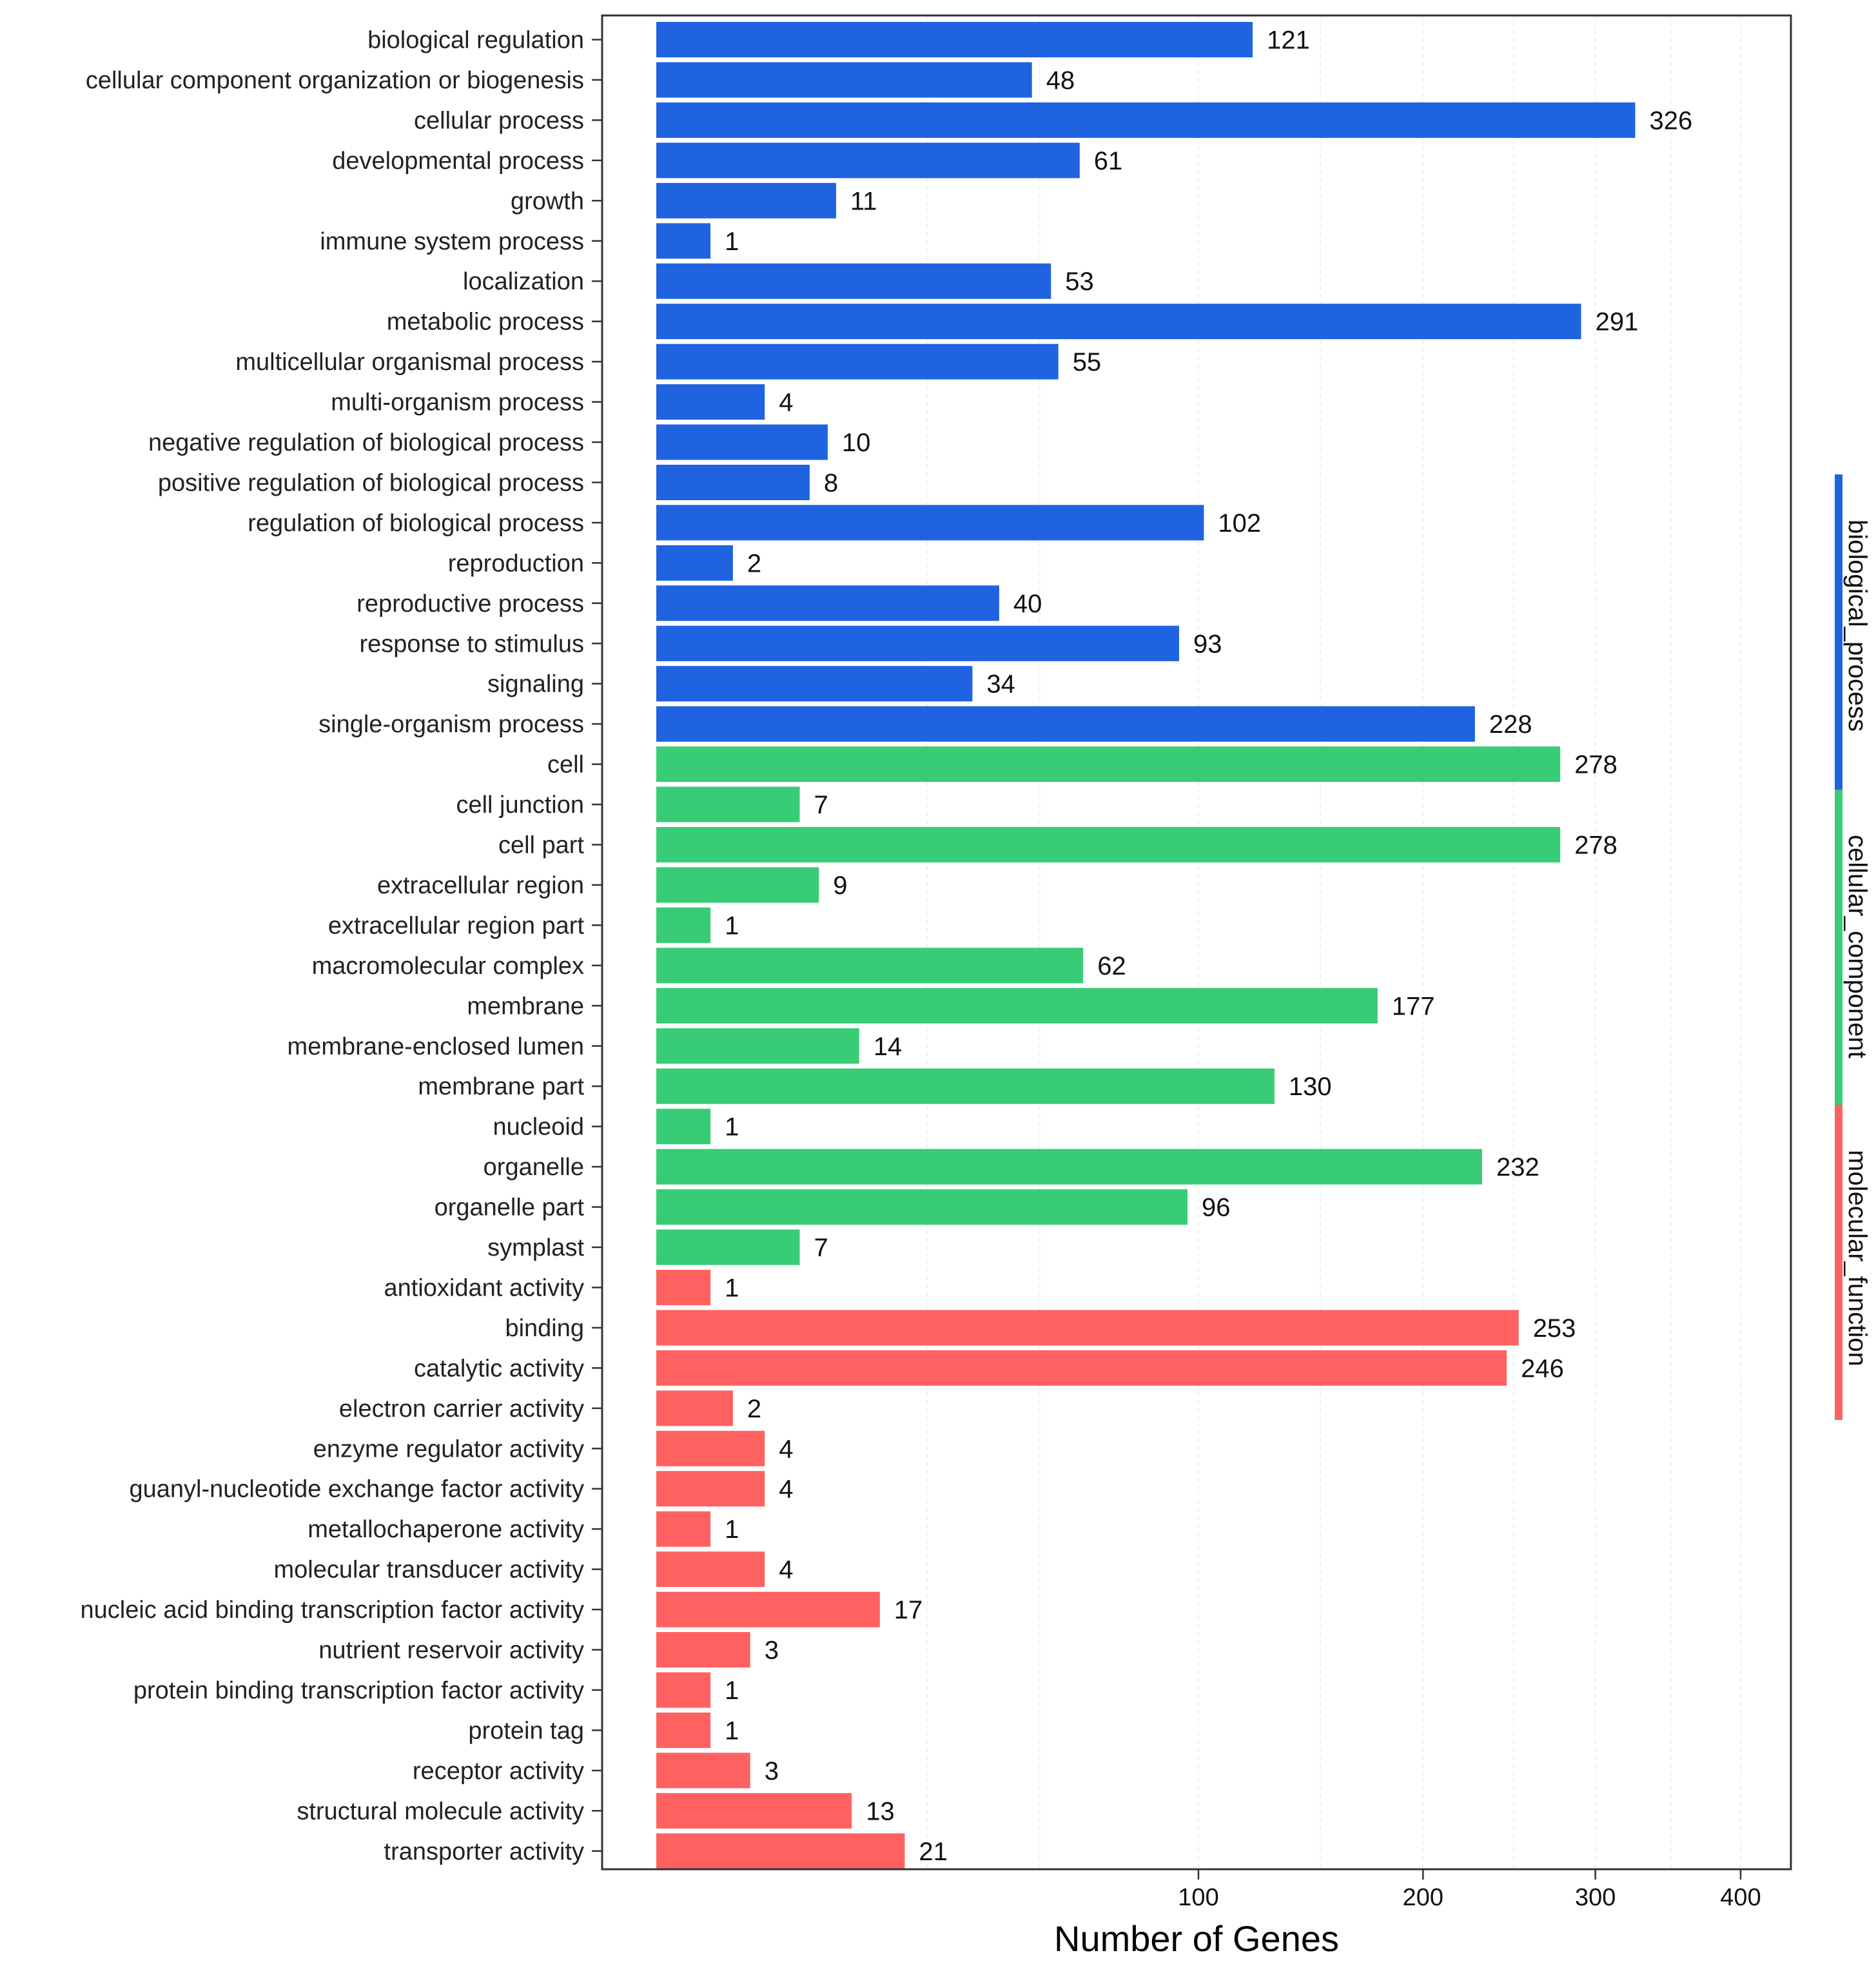 Image resolution: width=1876 pixels, height=1964 pixels. I want to click on legend-label: cellular_component, so click(1857, 946).